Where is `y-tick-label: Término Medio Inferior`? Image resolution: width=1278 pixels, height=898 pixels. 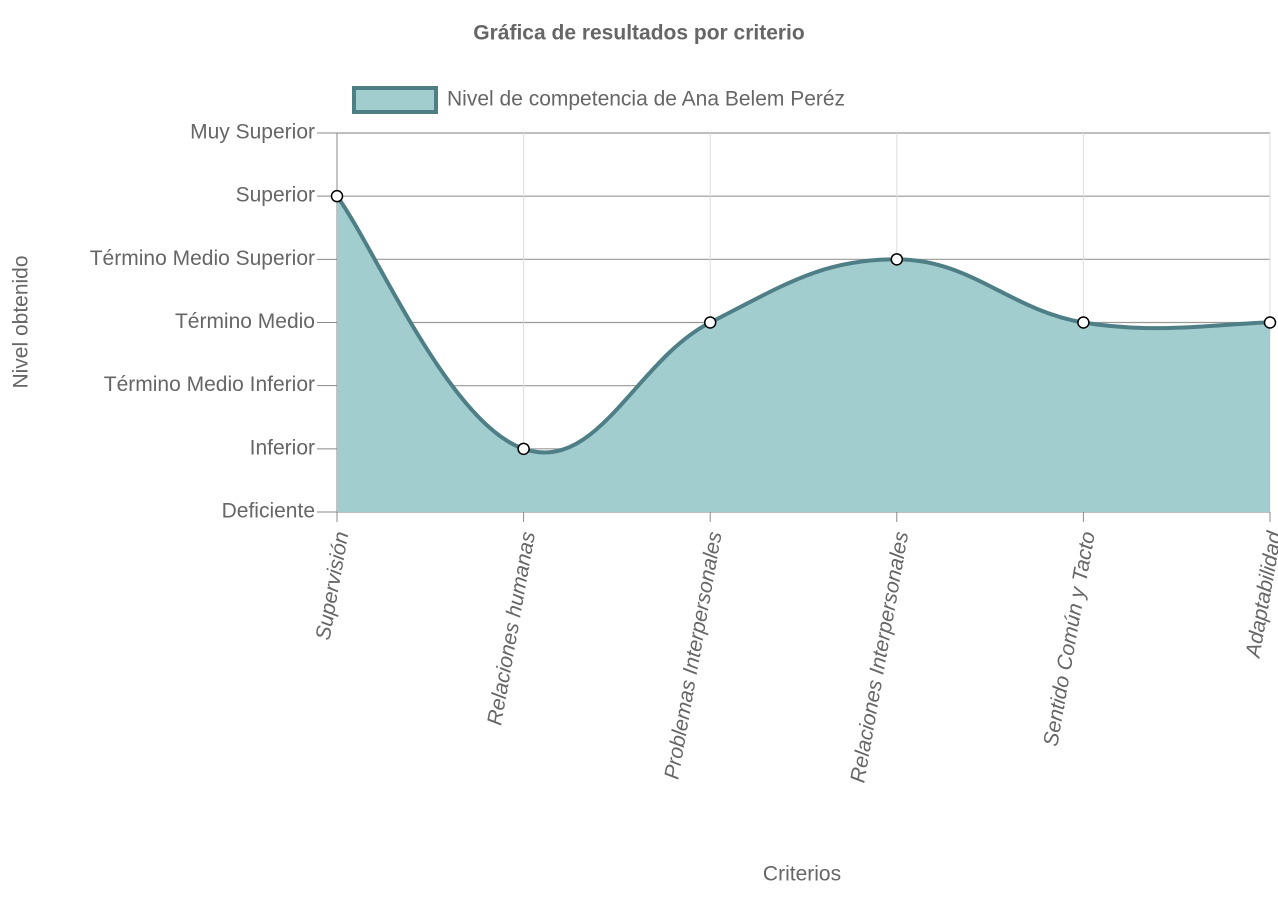 y-tick-label: Término Medio Inferior is located at coordinates (209, 384).